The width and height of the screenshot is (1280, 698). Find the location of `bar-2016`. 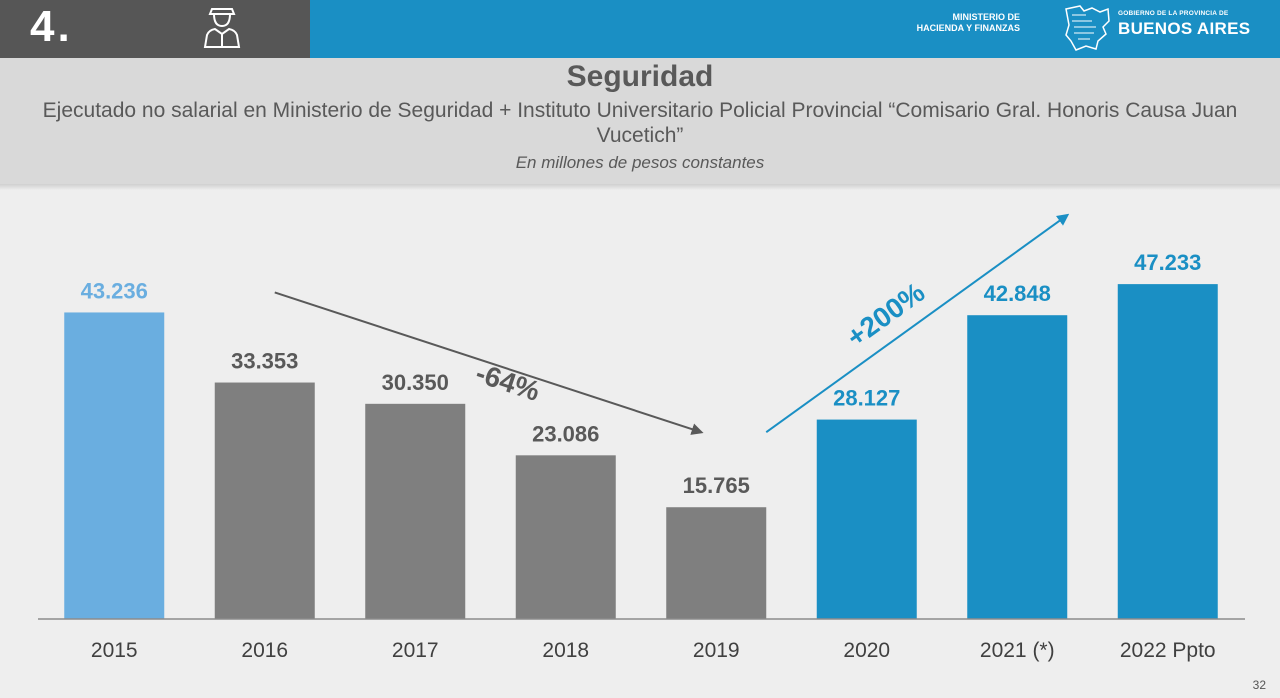

bar-2016 is located at coordinates (264, 500).